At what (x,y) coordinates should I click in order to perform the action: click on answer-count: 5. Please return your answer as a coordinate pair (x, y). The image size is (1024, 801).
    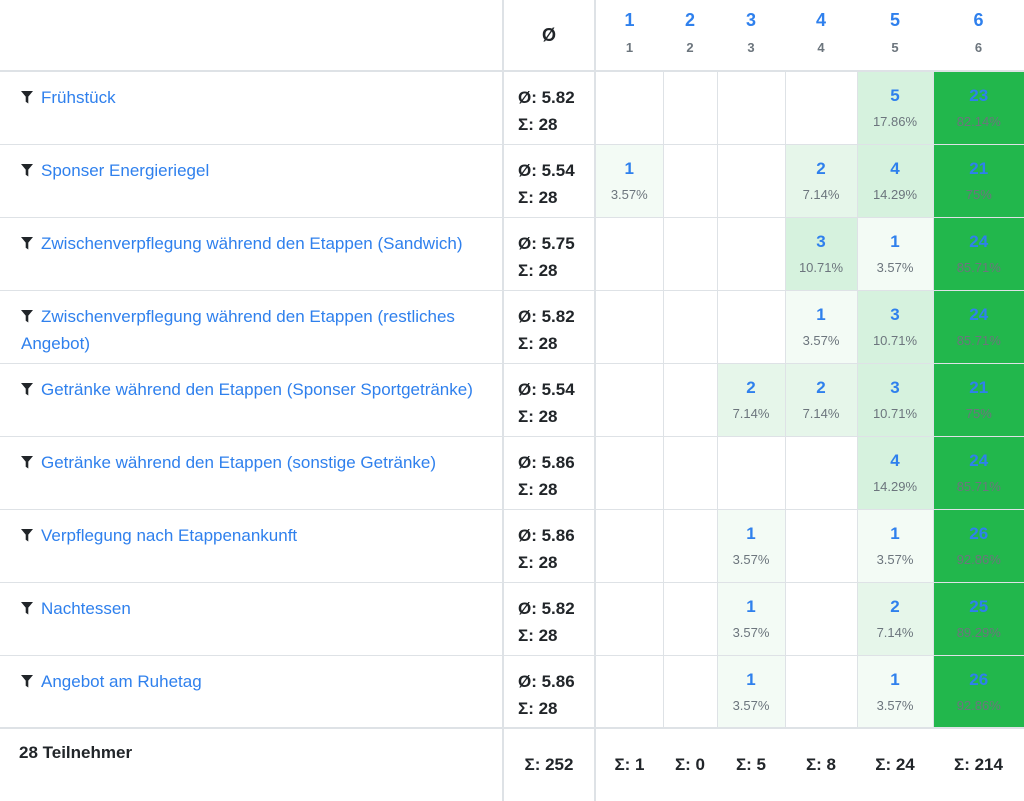
    Looking at the image, I should click on (895, 95).